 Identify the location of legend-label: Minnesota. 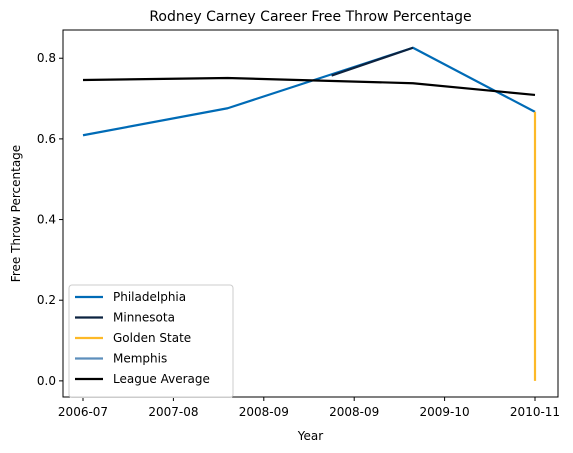
(144, 318).